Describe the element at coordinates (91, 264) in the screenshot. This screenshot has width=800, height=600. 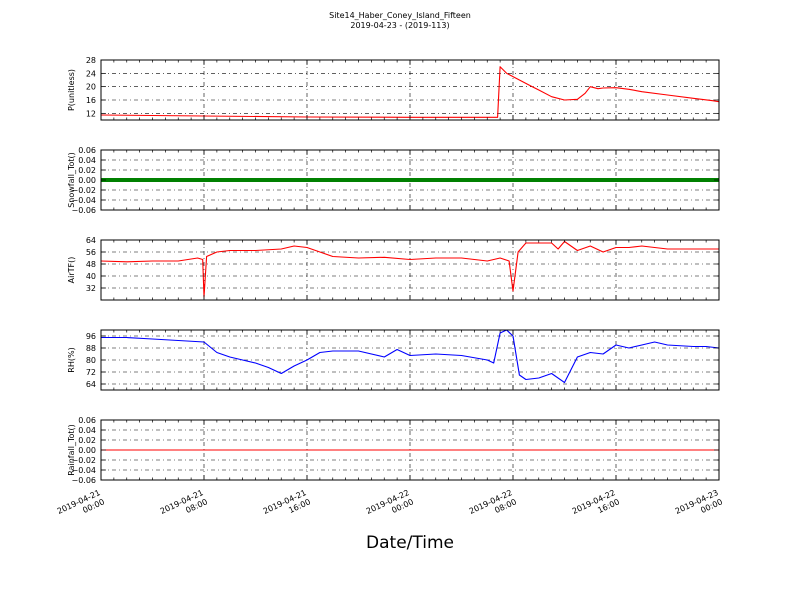
I see `y-tick-label: 48` at that location.